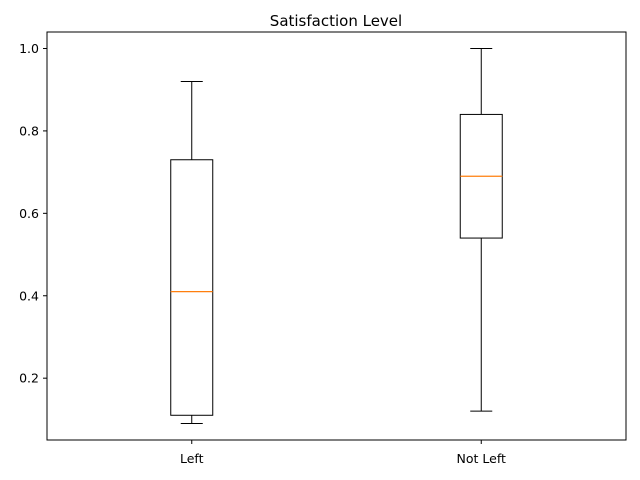 This screenshot has width=640, height=480. What do you see at coordinates (336, 21) in the screenshot?
I see `chart-title: Satisfaction Level` at bounding box center [336, 21].